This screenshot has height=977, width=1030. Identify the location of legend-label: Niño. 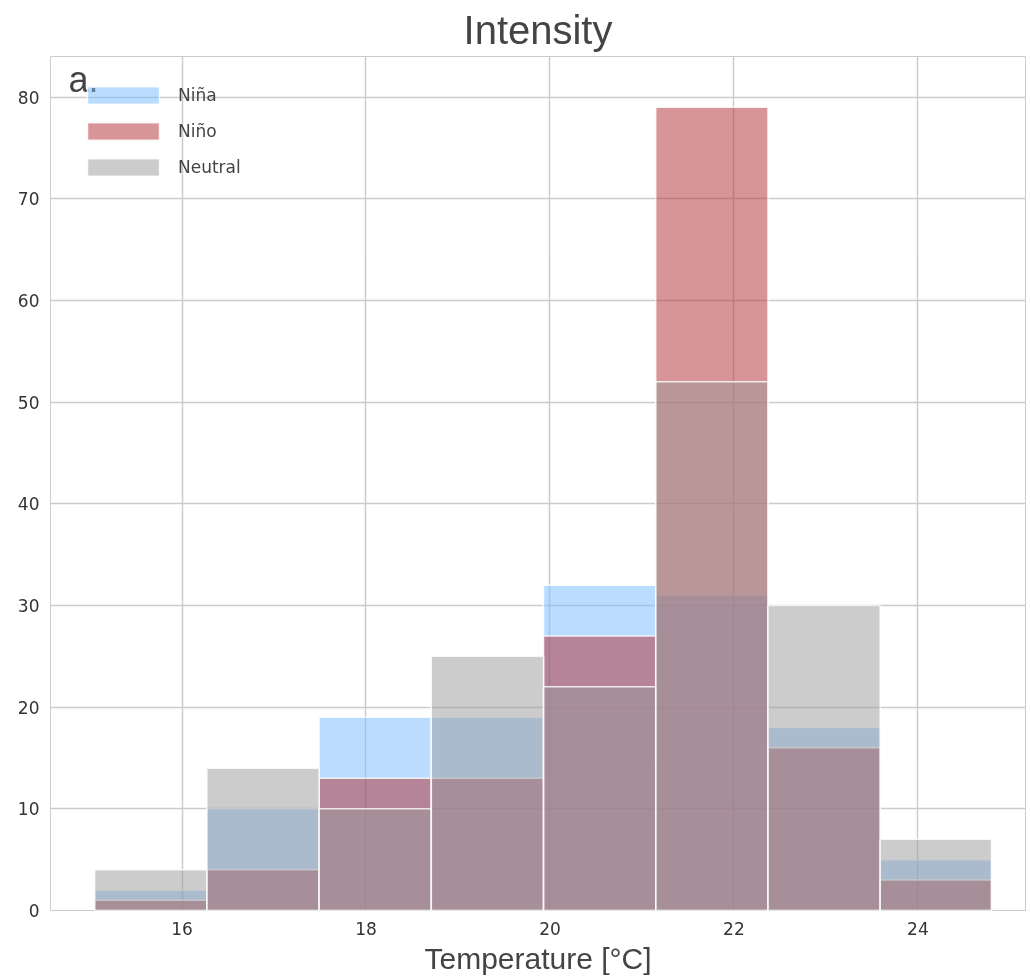
(197, 131).